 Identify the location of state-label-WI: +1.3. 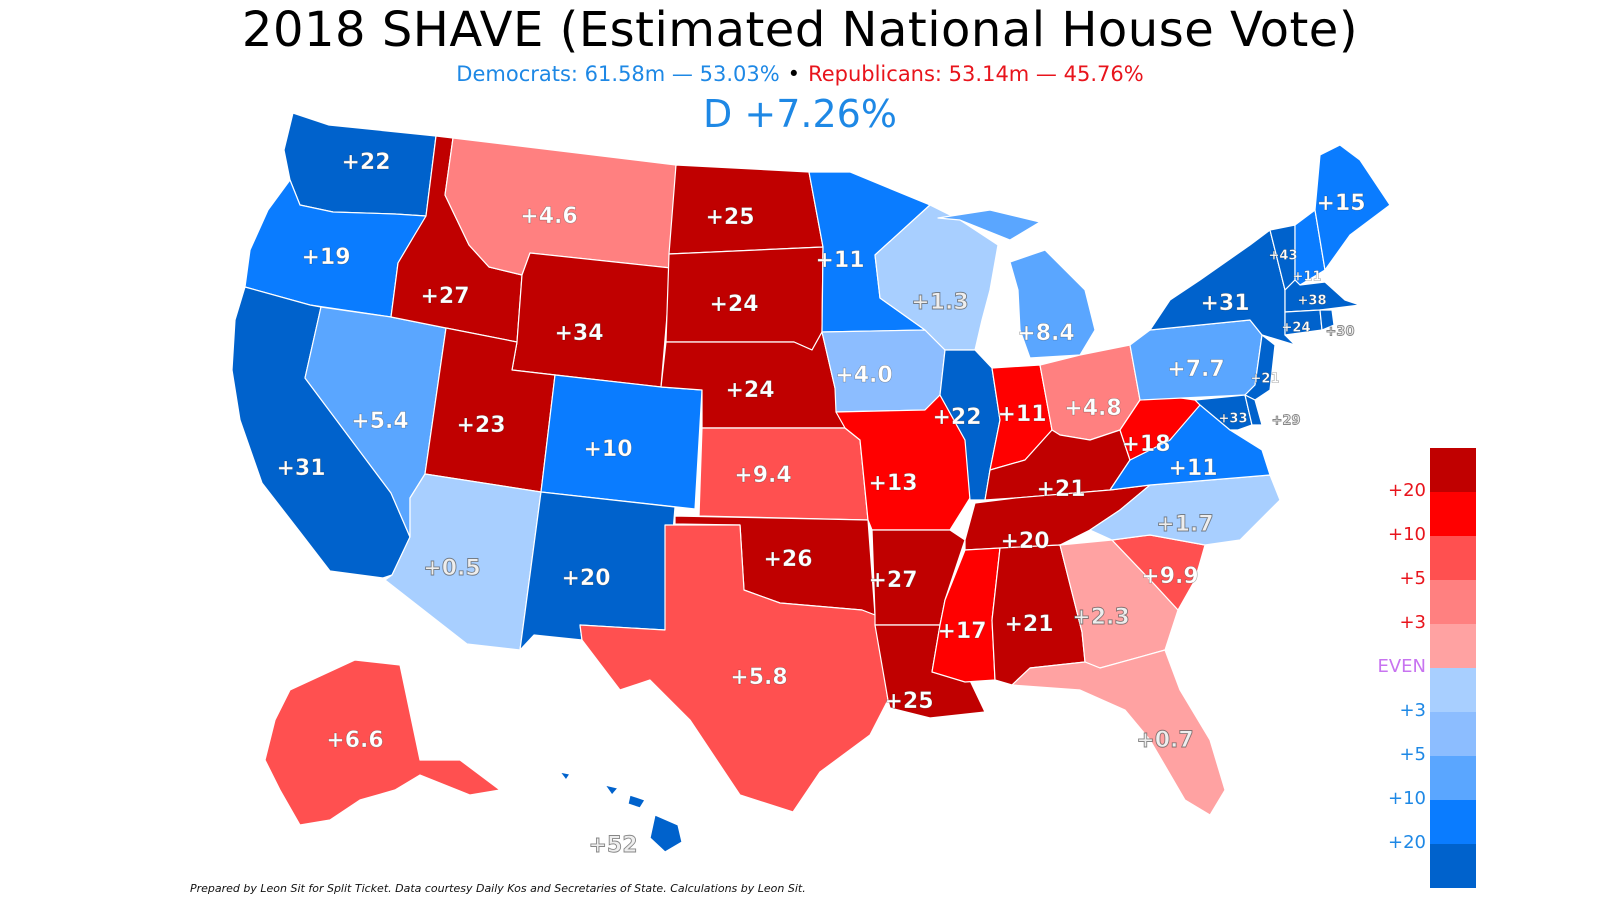
(939, 302).